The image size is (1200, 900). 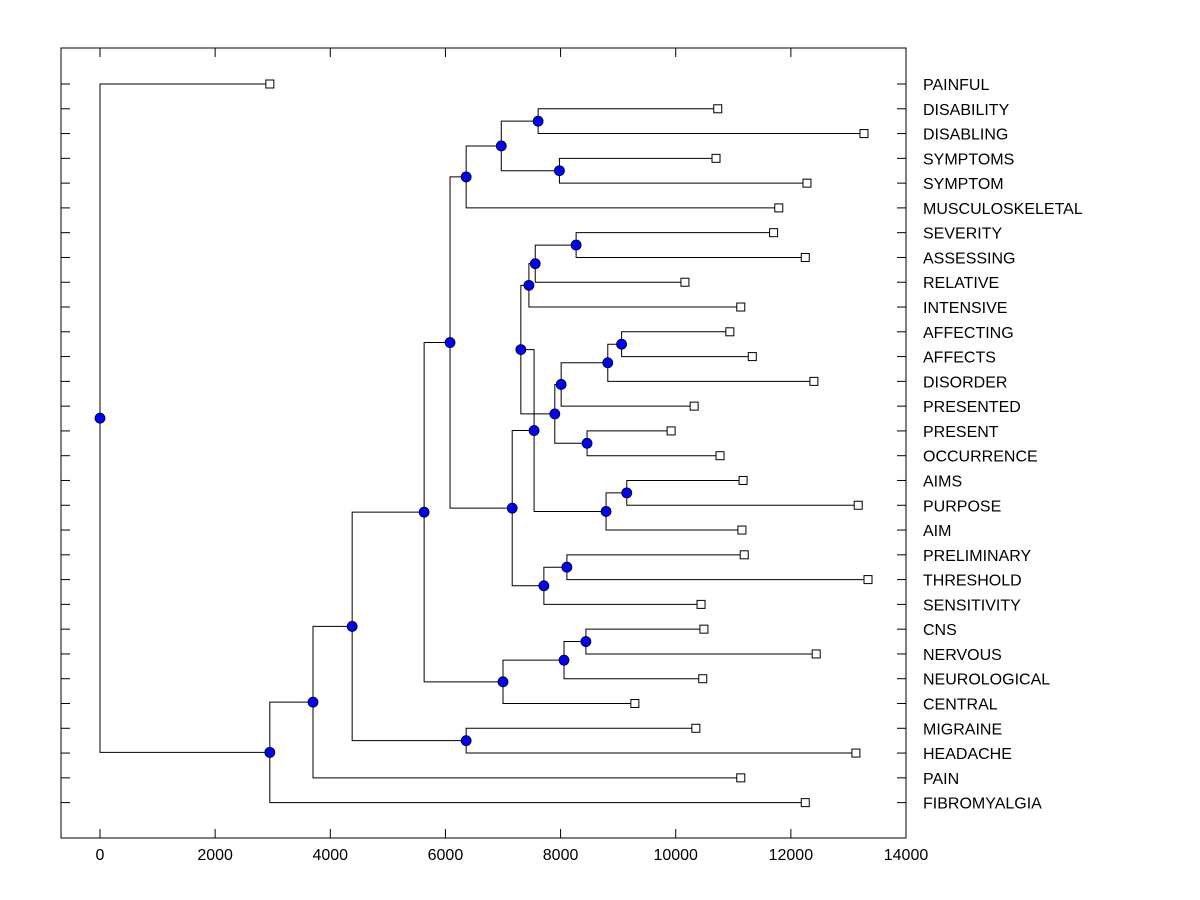 What do you see at coordinates (906, 855) in the screenshot?
I see `x-tick-label: 14000` at bounding box center [906, 855].